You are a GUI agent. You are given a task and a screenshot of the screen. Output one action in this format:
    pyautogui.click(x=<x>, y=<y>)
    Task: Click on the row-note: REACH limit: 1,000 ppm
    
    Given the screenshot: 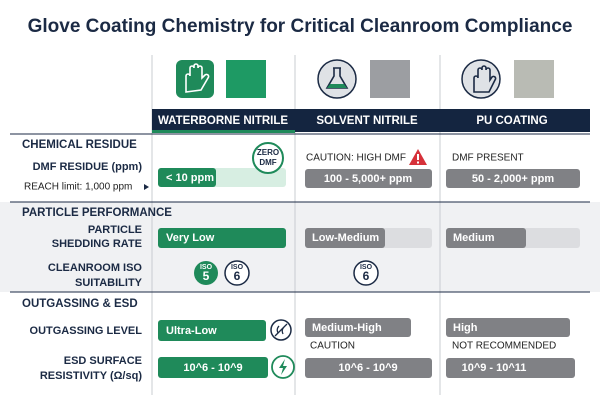 What is the action you would take?
    pyautogui.click(x=78, y=187)
    